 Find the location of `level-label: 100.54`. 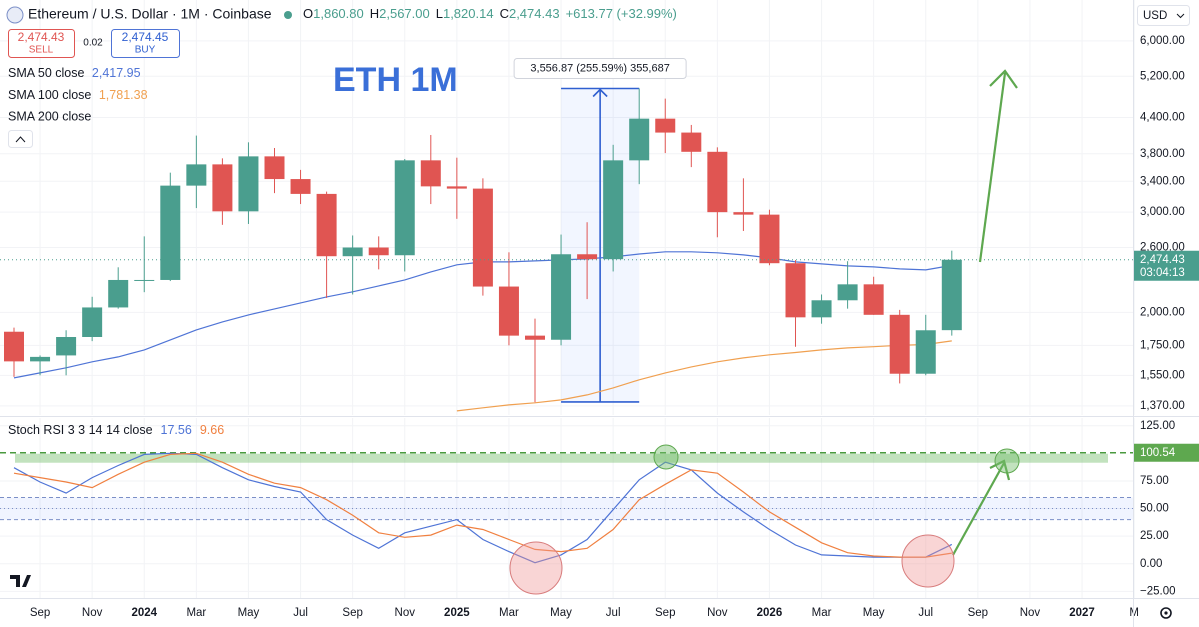

level-label: 100.54 is located at coordinates (1158, 453).